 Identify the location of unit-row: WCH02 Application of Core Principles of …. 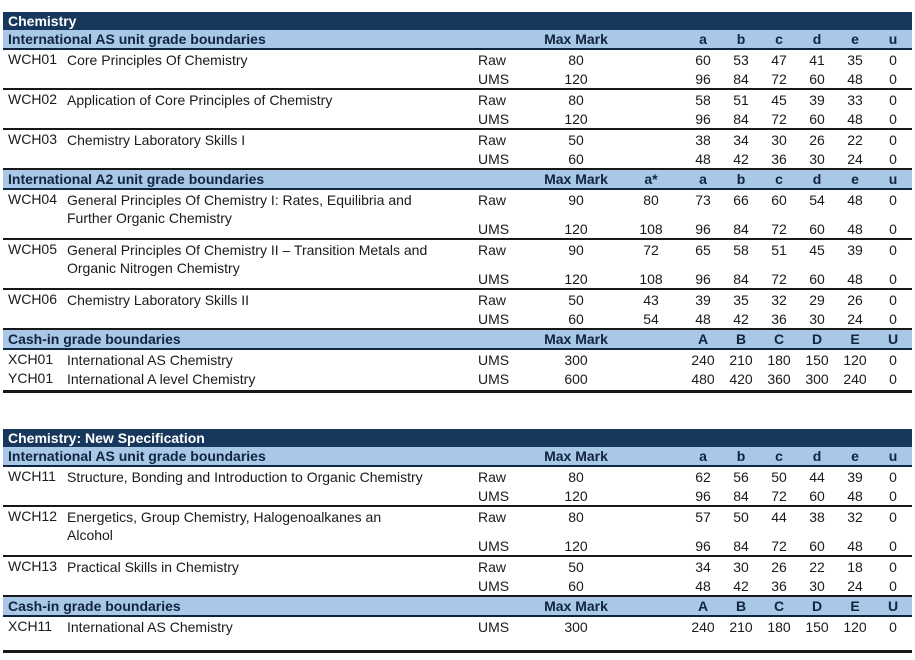
(457, 110).